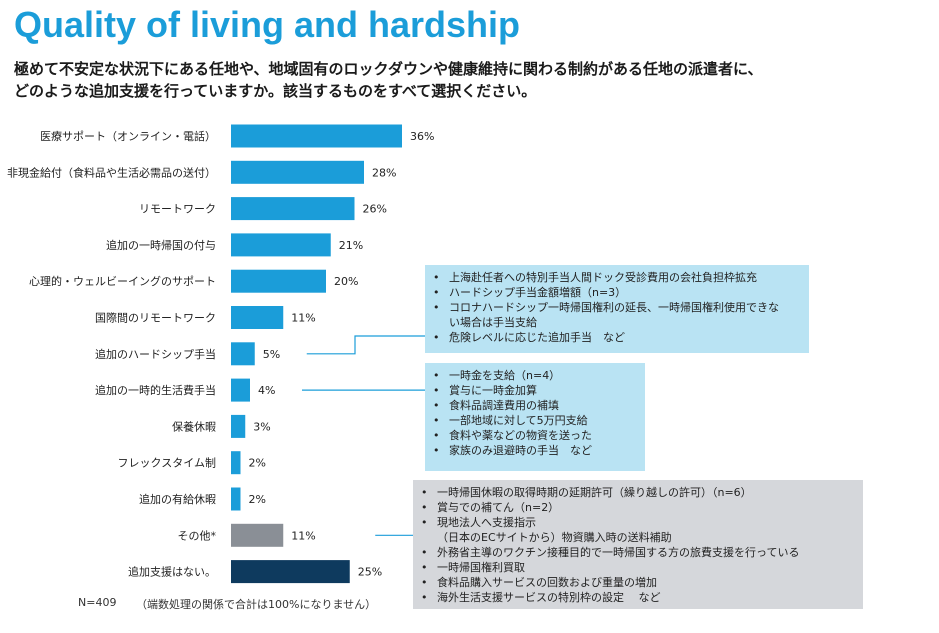 This screenshot has width=939, height=633. What do you see at coordinates (267, 24) in the screenshot?
I see `page-title: Quality of living and hardship` at bounding box center [267, 24].